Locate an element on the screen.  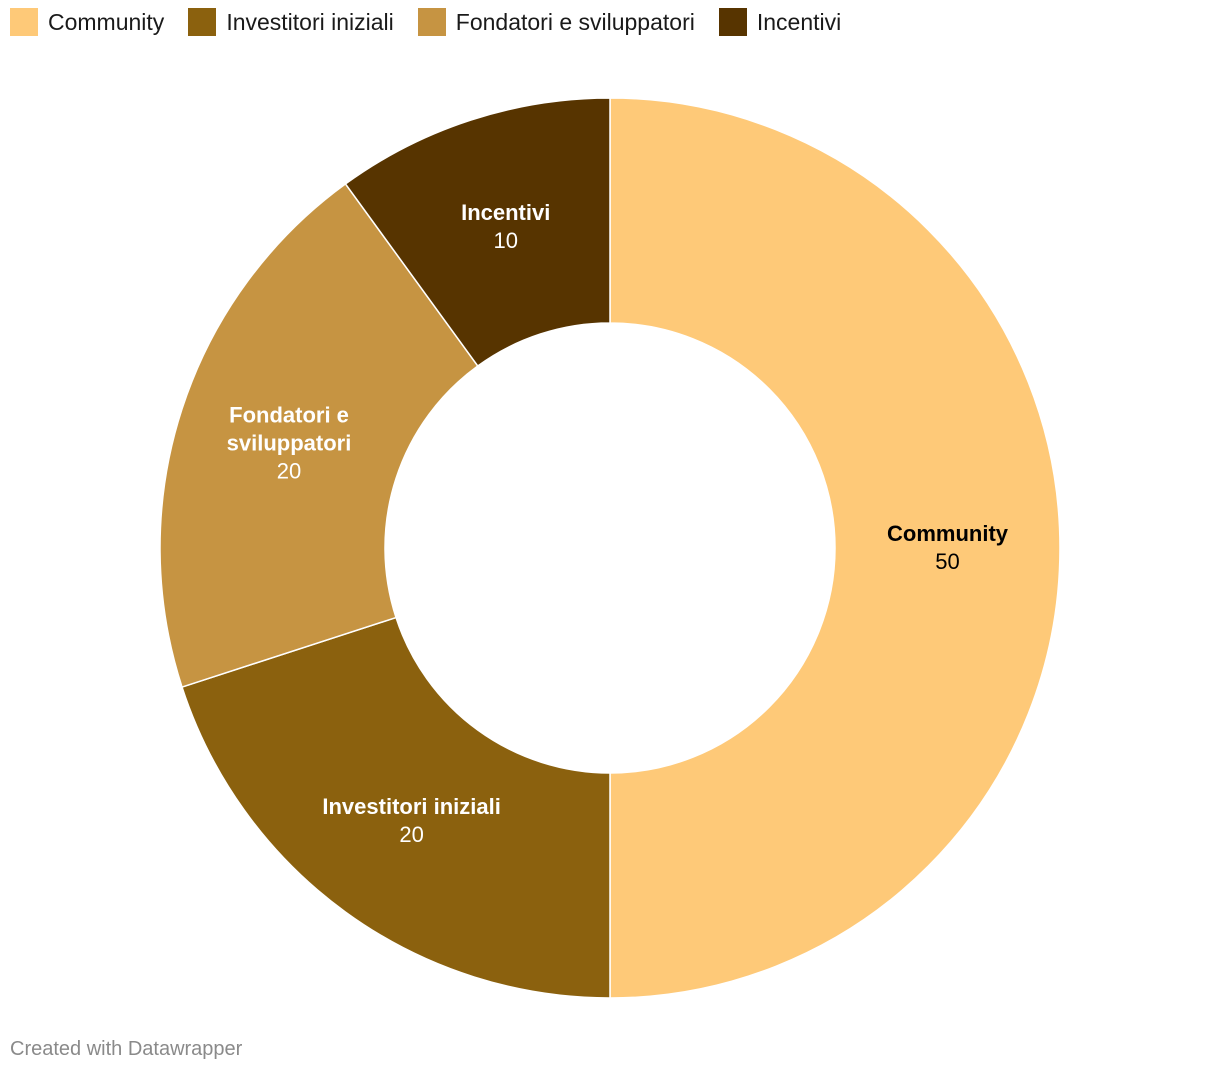
legend-label: Investitori iniziali is located at coordinates (310, 21).